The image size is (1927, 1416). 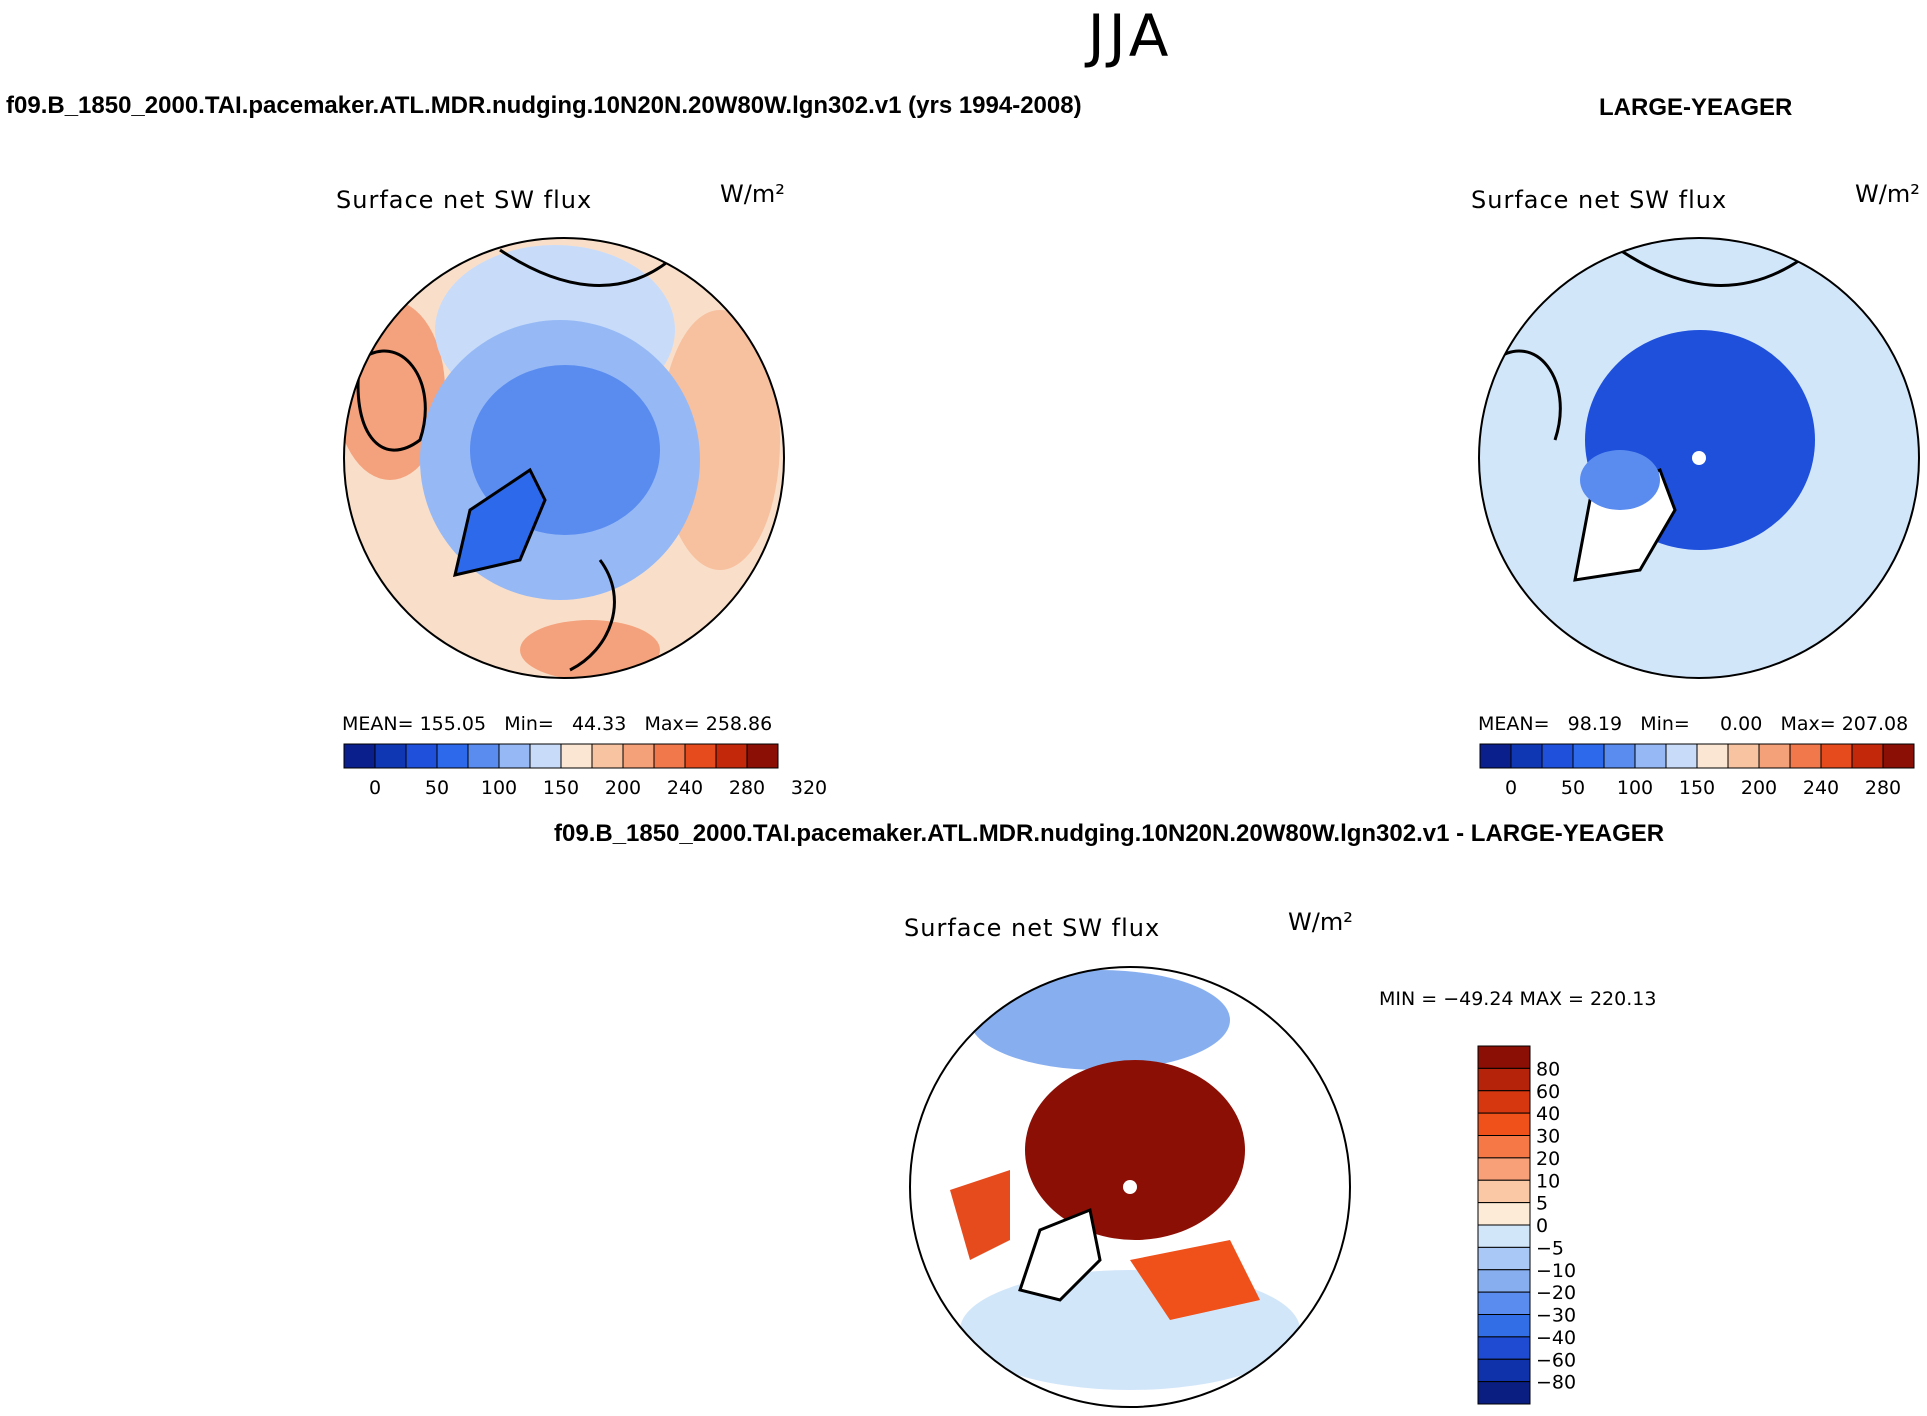 What do you see at coordinates (1548, 1159) in the screenshot?
I see `diff-colorbar-tick-label: 20` at bounding box center [1548, 1159].